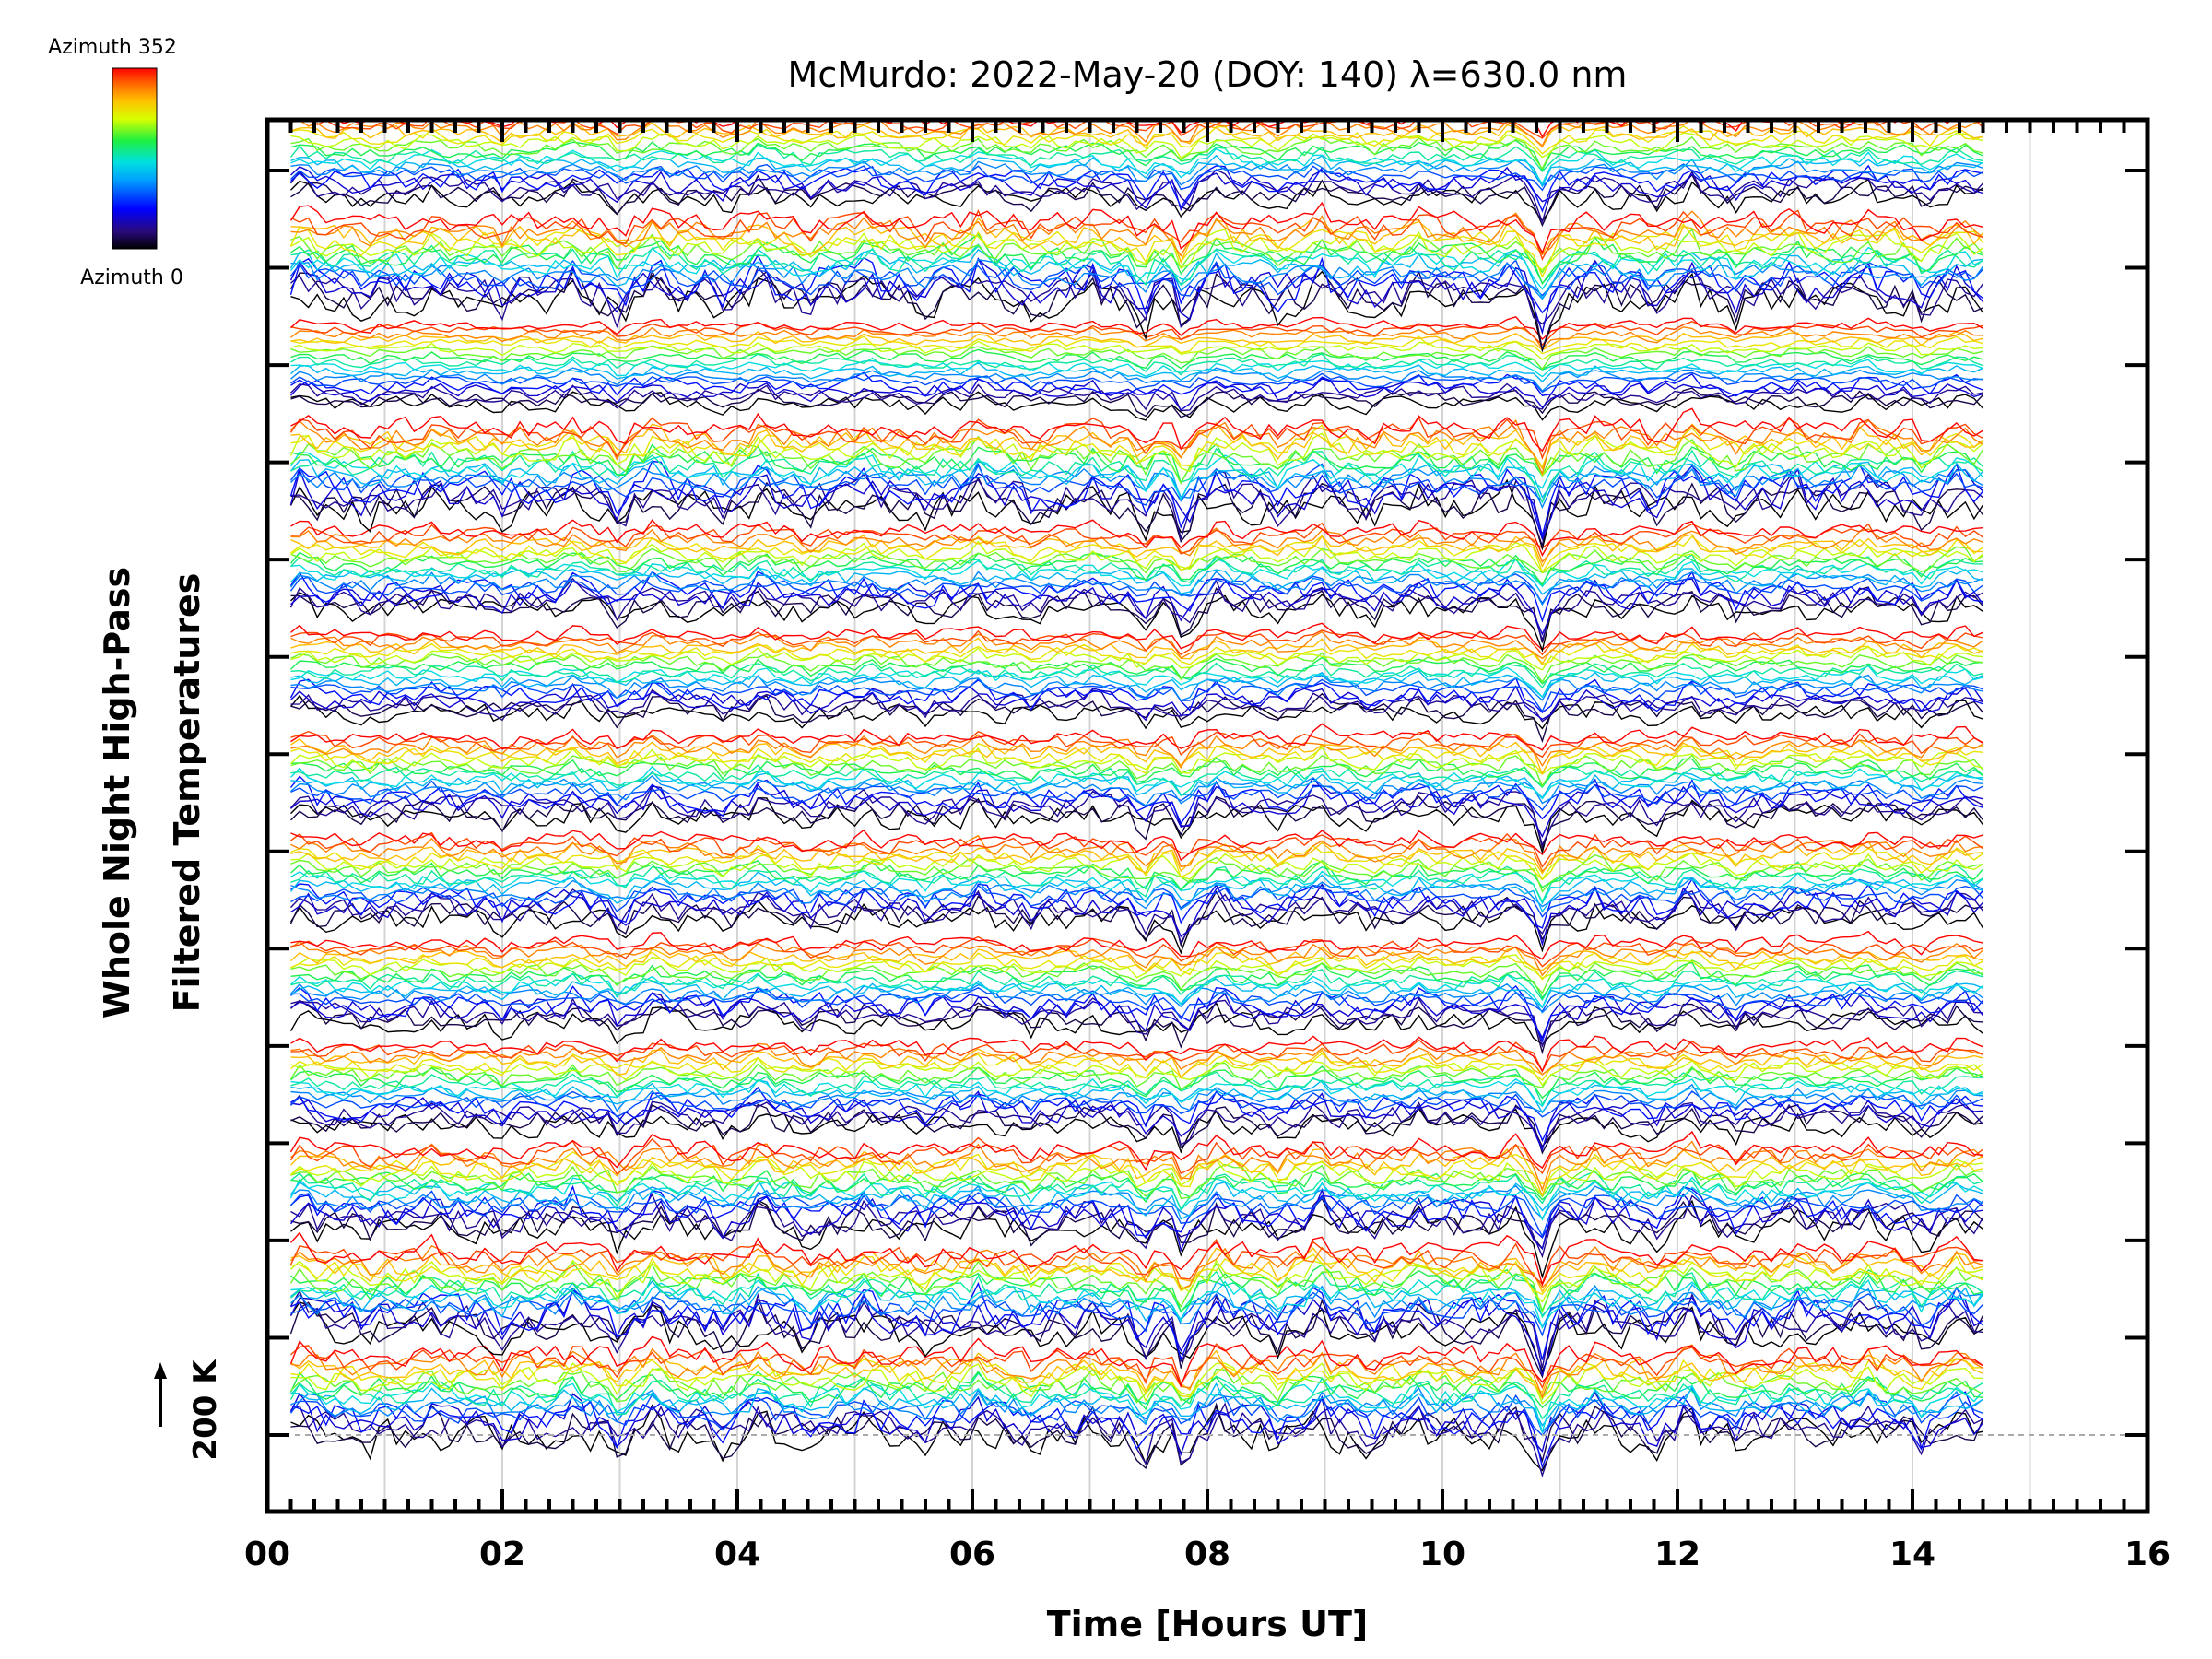 This screenshot has height=1659, width=2212. Describe the element at coordinates (160, 1370) in the screenshot. I see `scale-bar-arrow-head` at that location.